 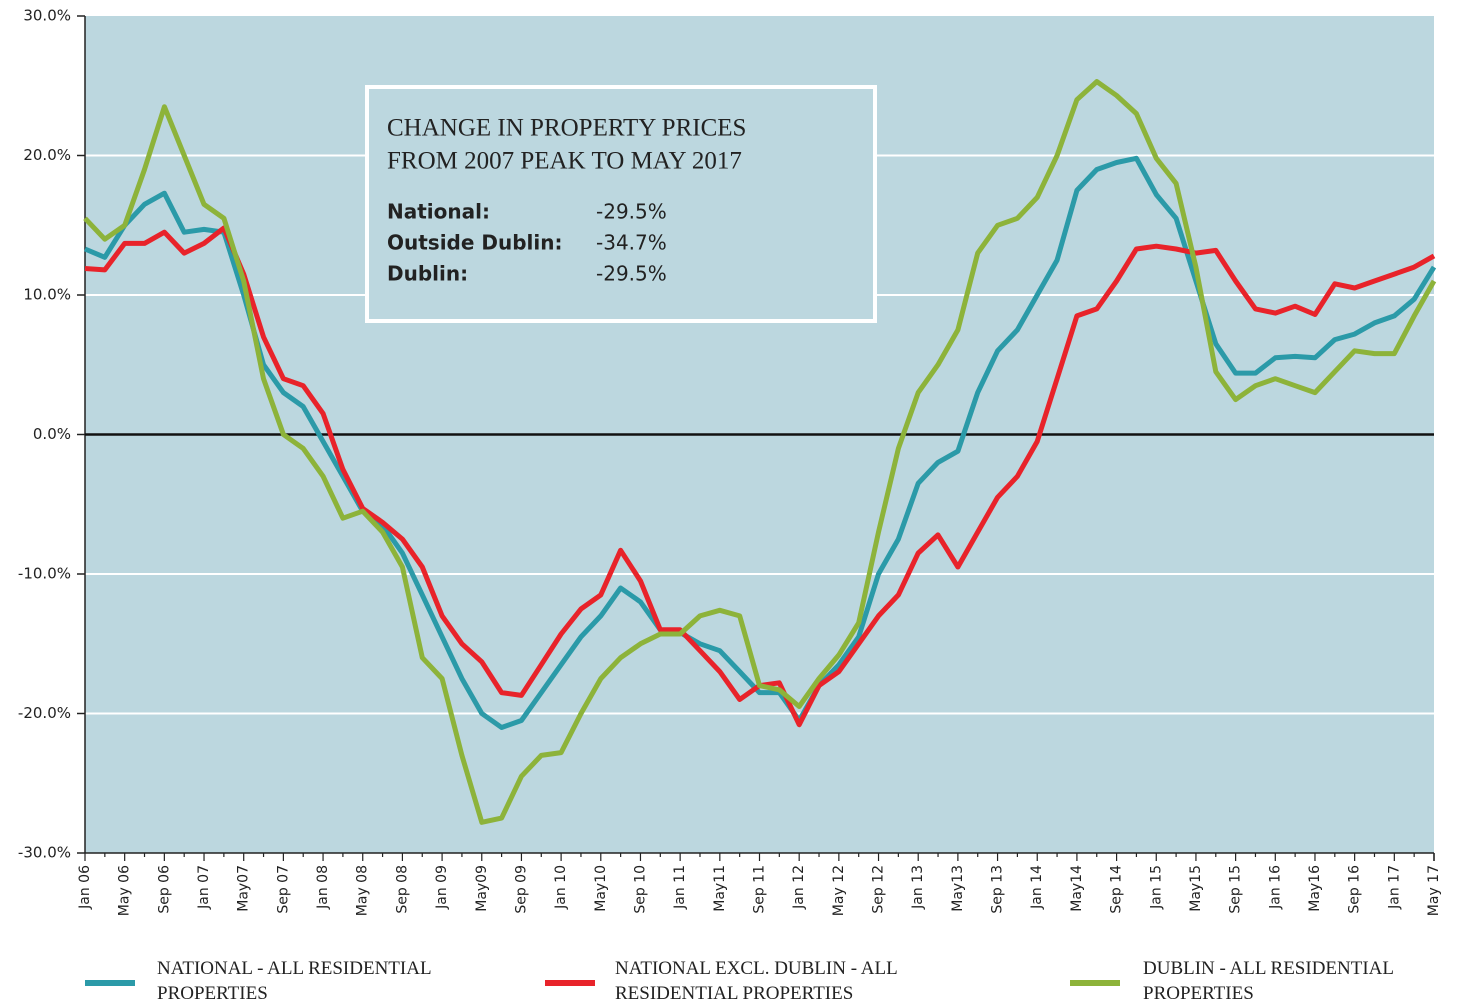 I want to click on x-tick-label: May 06, so click(x=125, y=890).